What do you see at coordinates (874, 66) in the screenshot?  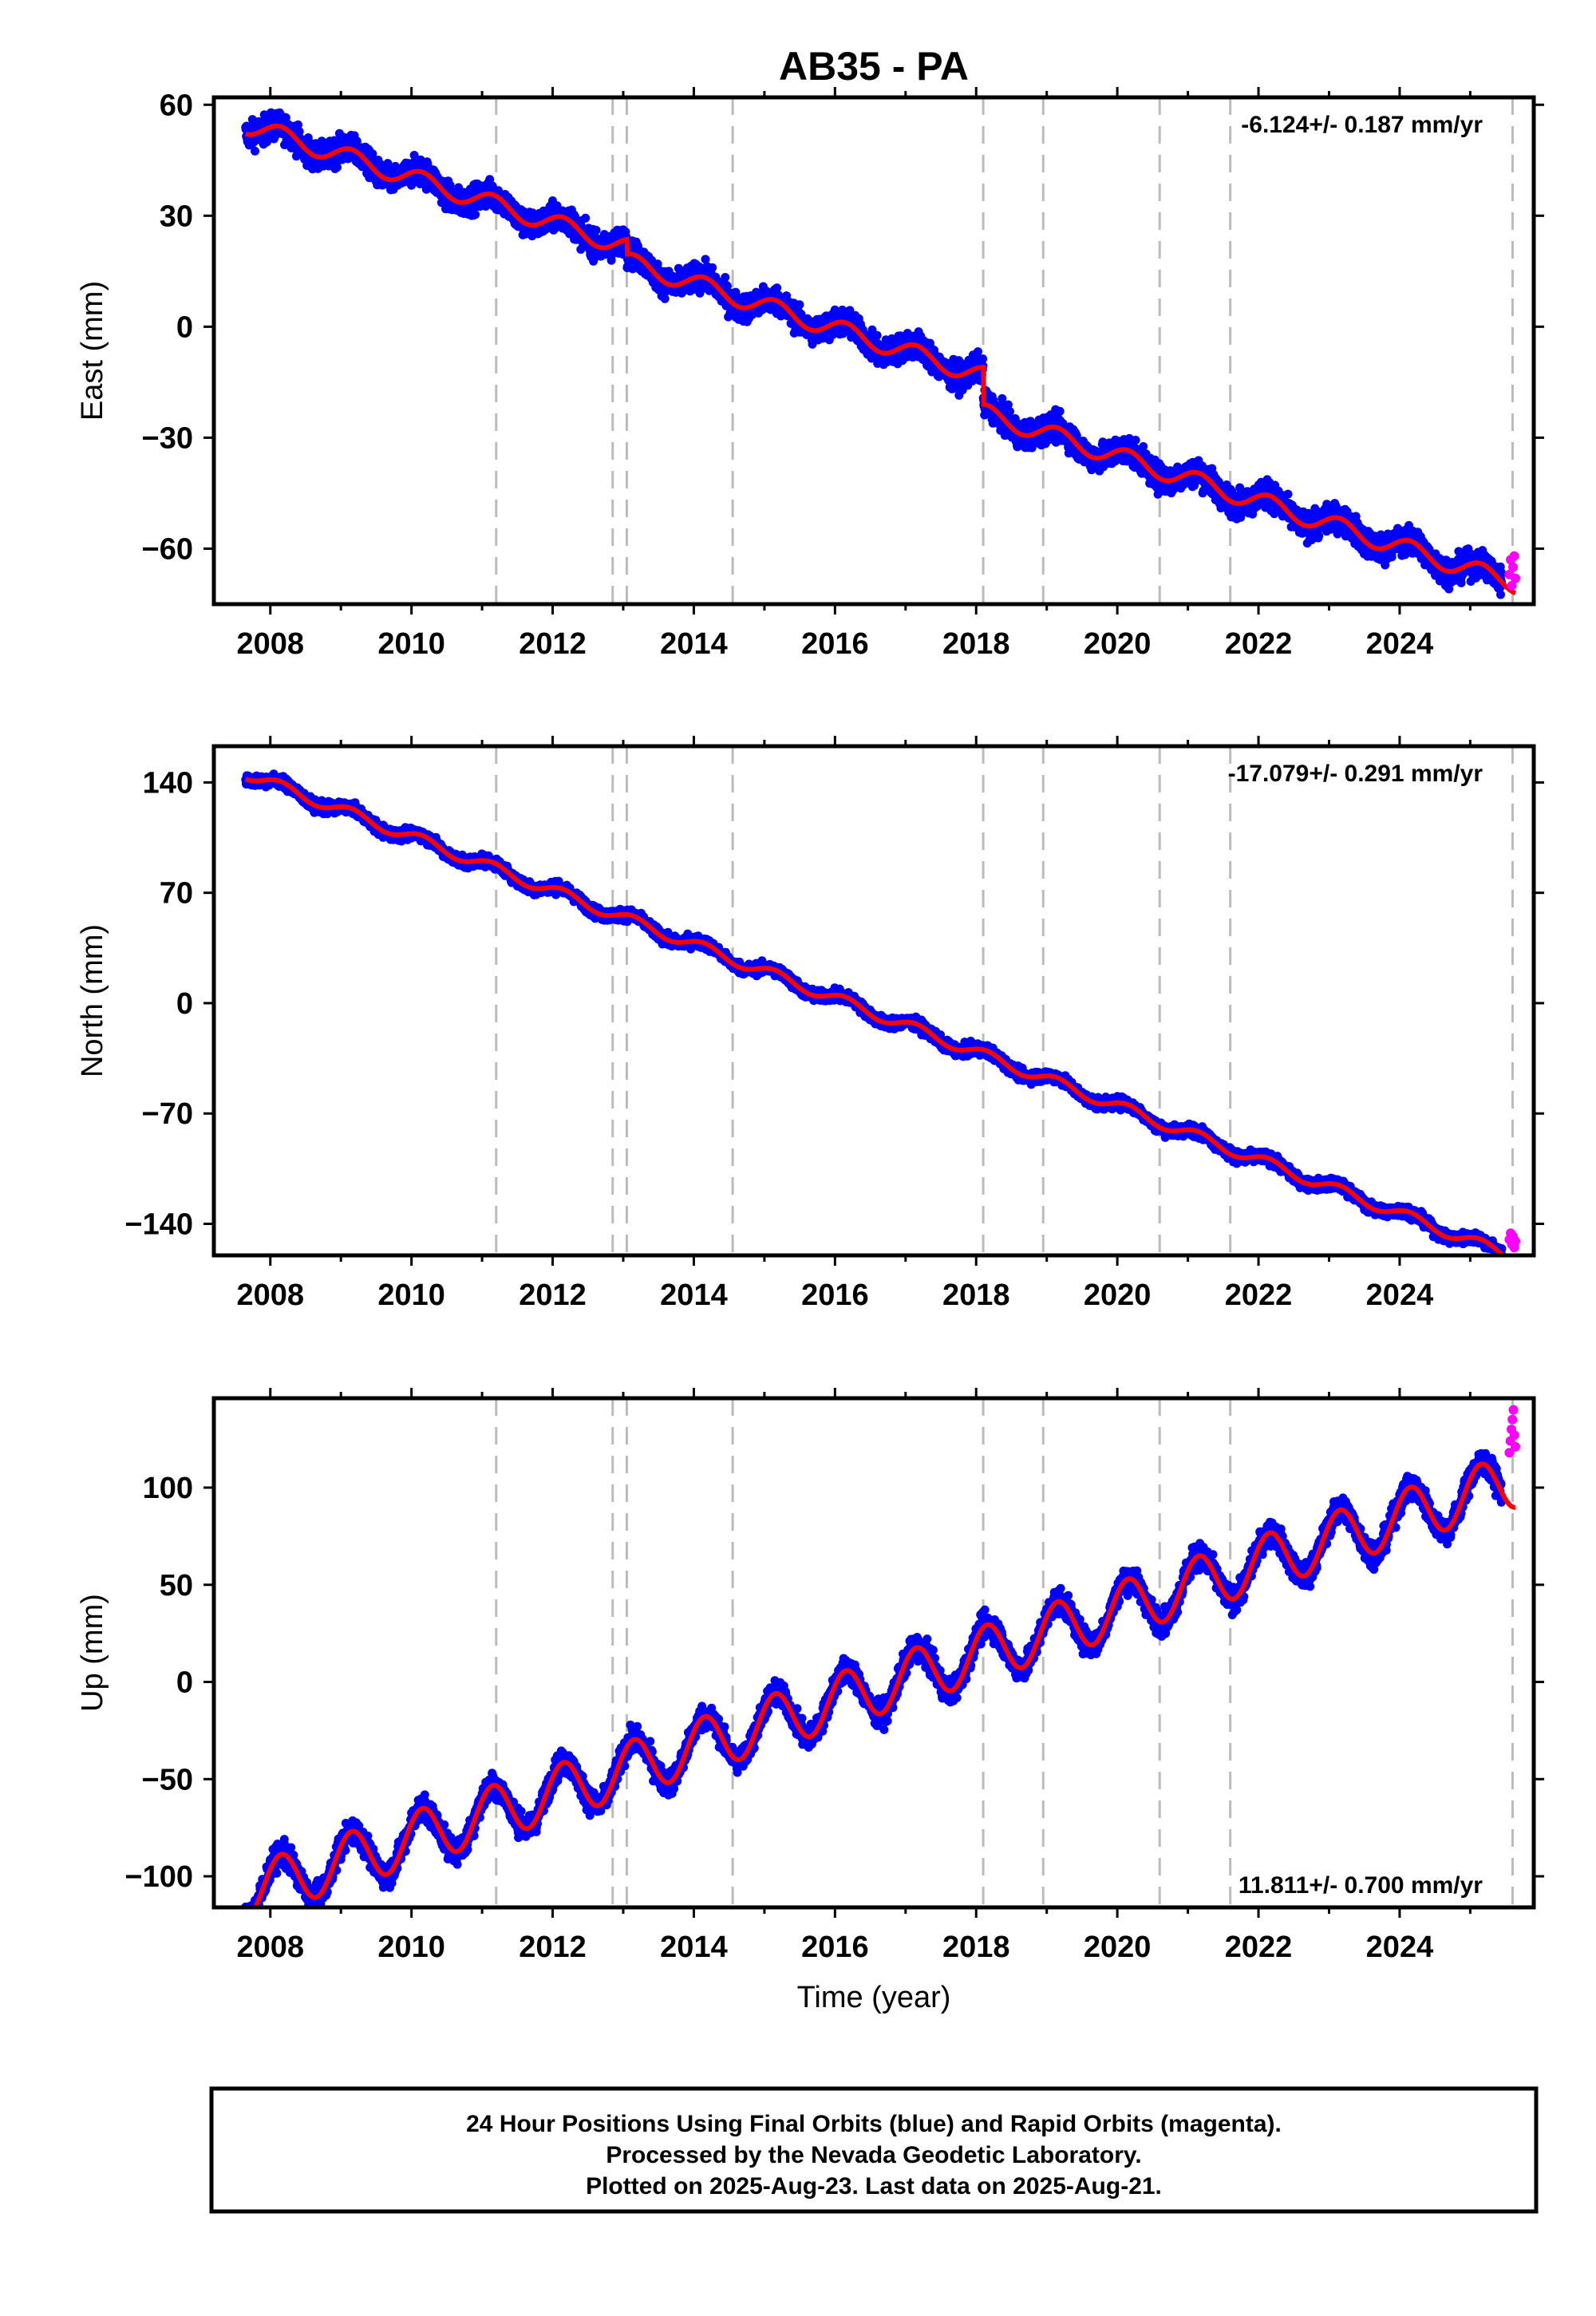 I see `figure-title: AB35 - PA` at bounding box center [874, 66].